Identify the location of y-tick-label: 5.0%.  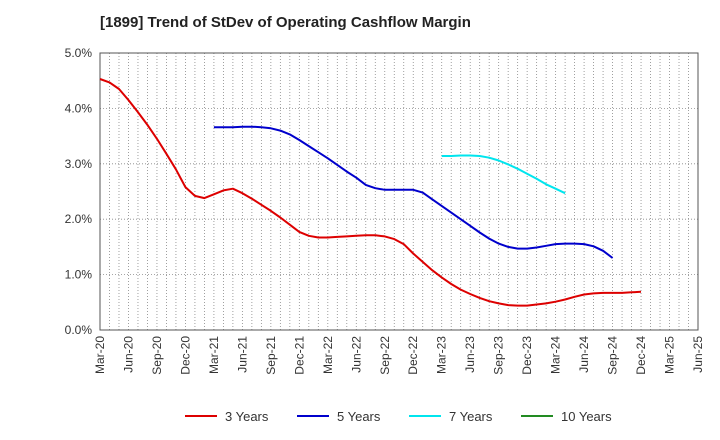
(79, 53).